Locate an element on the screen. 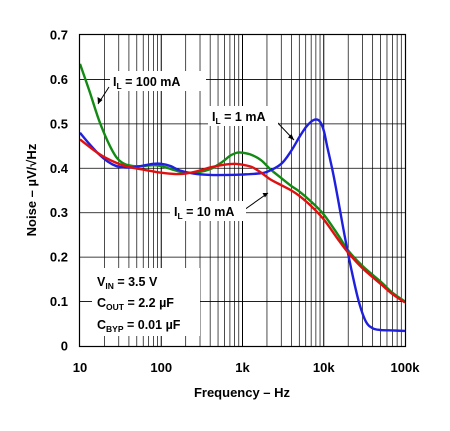 This screenshot has width=450, height=431. y-tick-label: 0.1 is located at coordinates (59, 301).